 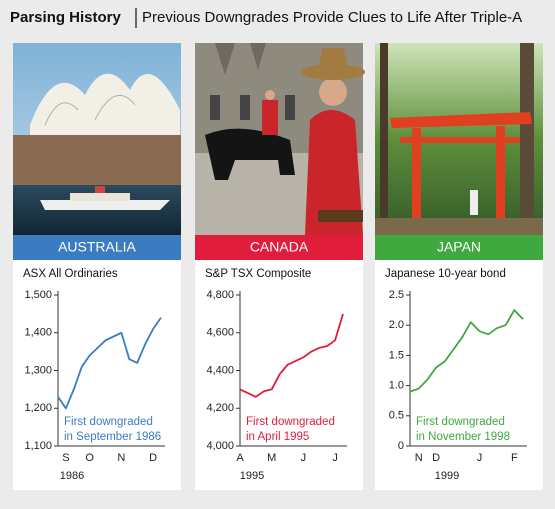 I want to click on y-tick-label: 4,400, so click(x=220, y=370).